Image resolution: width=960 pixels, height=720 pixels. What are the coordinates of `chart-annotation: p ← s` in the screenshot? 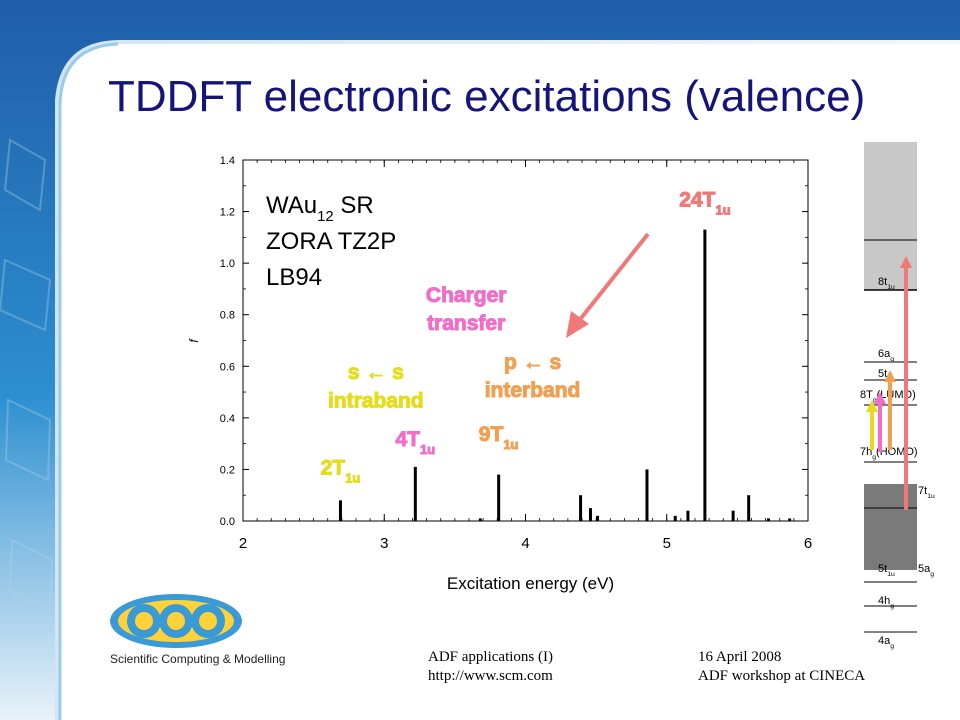 It's located at (532, 362).